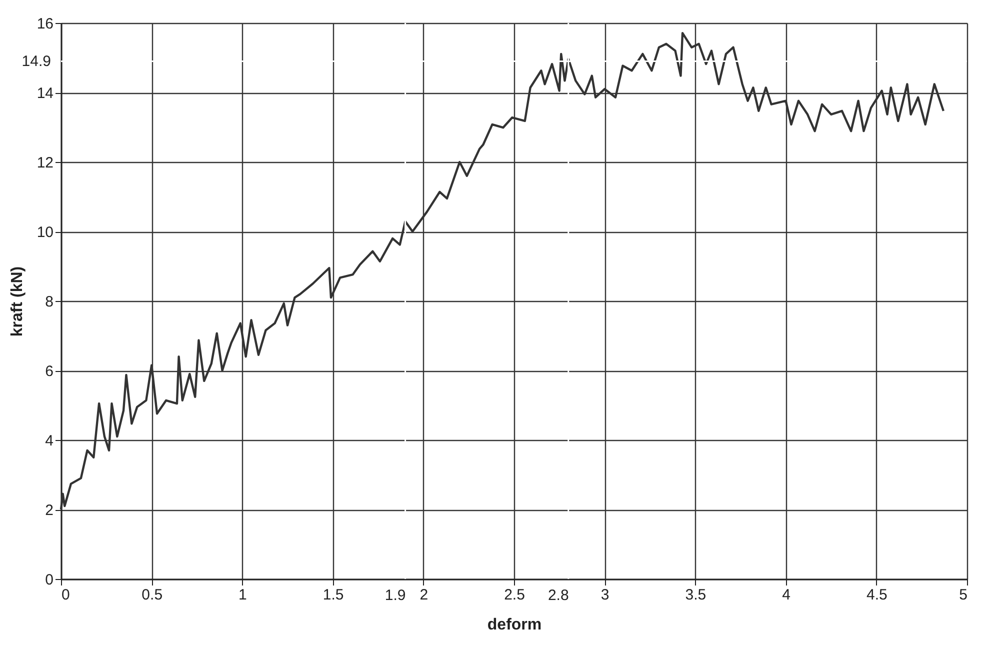  I want to click on y-tick-label: 4, so click(49, 441).